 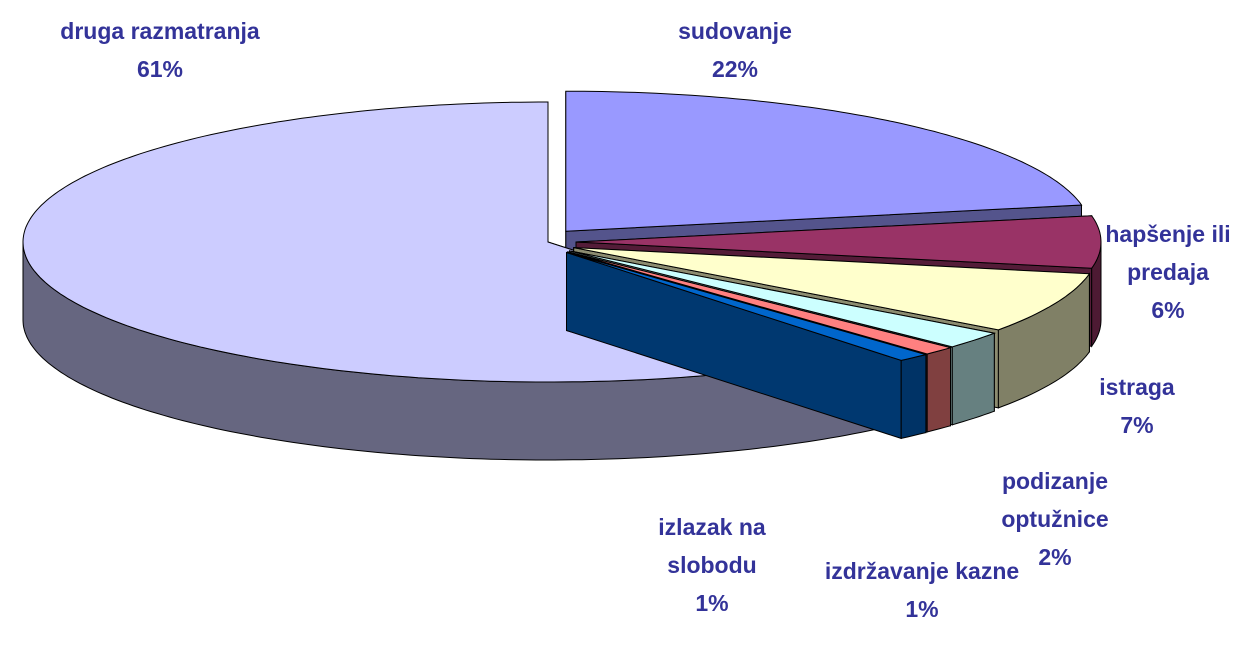 I want to click on slice-label: istraga 7%, so click(x=1137, y=406).